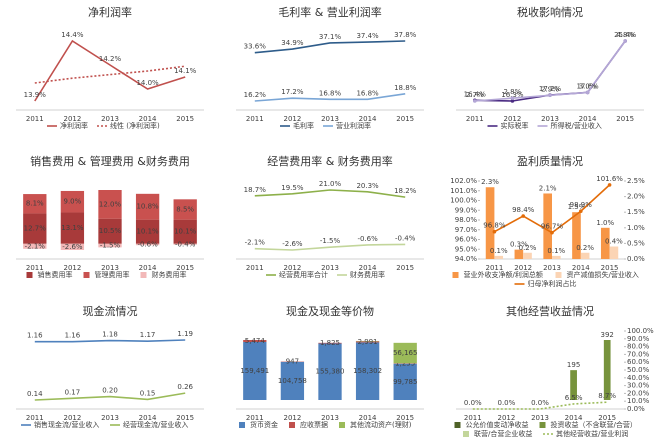 Image resolution: width=660 pixels, height=448 pixels. I want to click on data-label: 99,785, so click(405, 382).